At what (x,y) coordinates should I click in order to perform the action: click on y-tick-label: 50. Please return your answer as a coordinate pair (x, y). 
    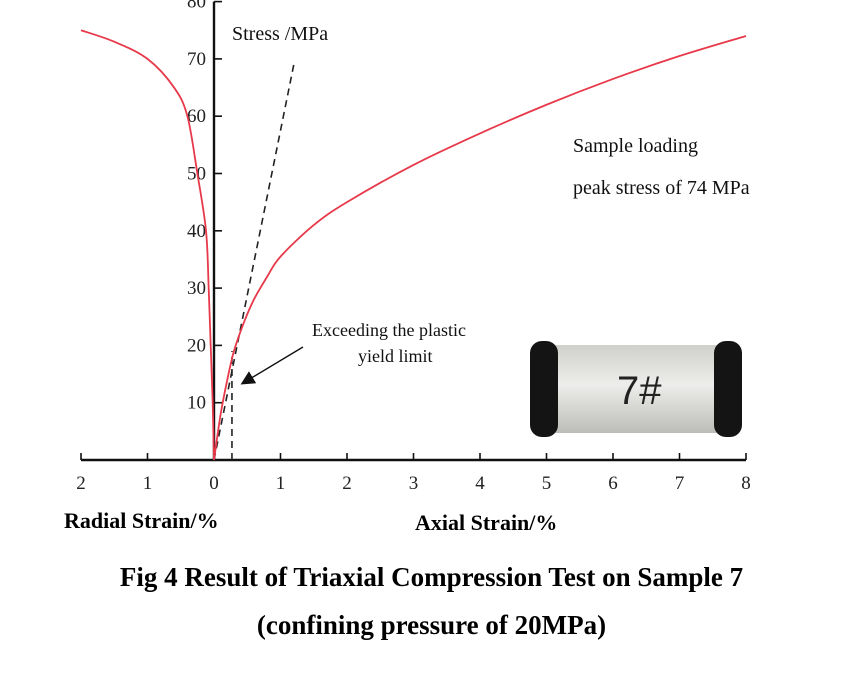
    Looking at the image, I should click on (196, 174).